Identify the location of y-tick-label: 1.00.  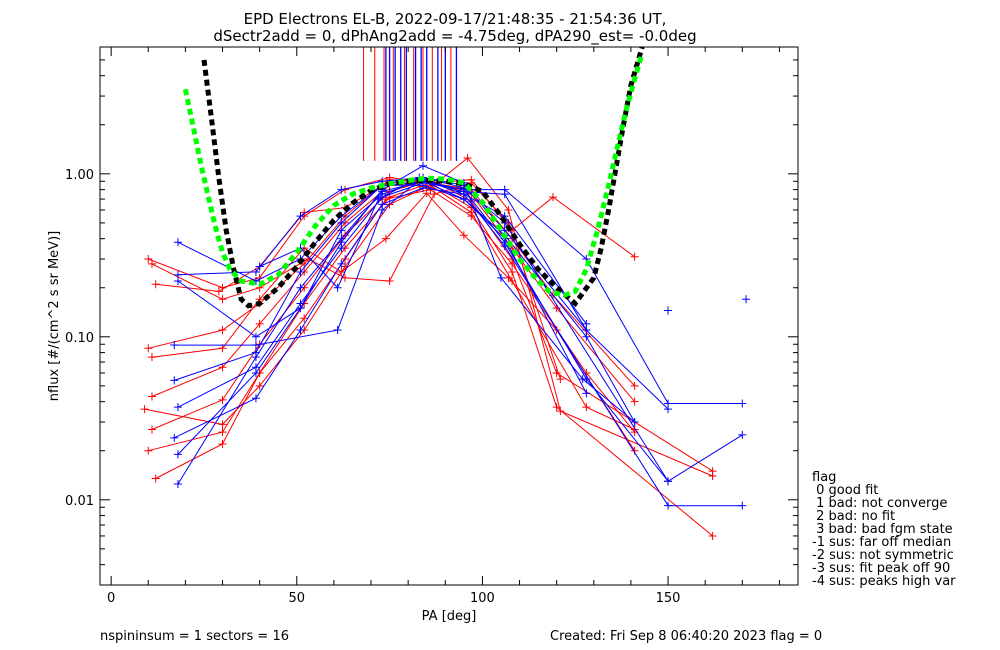
(79, 175).